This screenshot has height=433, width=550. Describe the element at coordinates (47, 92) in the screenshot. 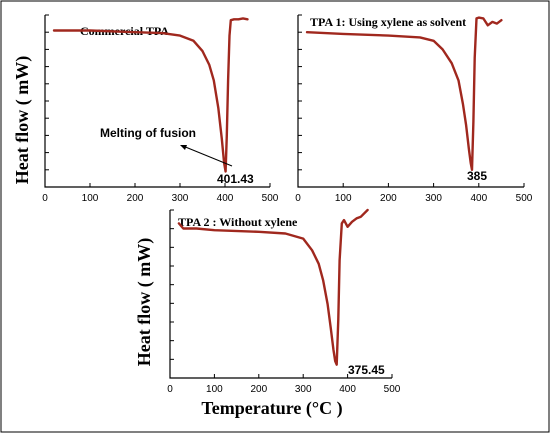

I see `panel-1-y-ticks` at that location.